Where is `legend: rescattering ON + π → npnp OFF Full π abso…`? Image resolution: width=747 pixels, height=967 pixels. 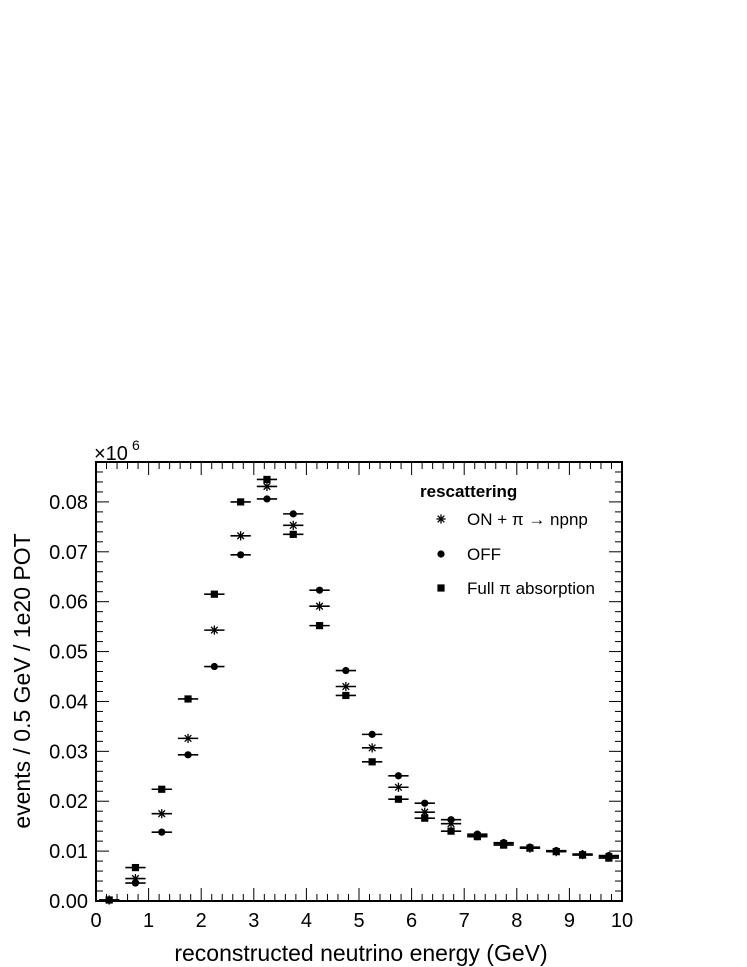
legend: rescattering ON + π → npnp OFF Full π abso… is located at coordinates (507, 540).